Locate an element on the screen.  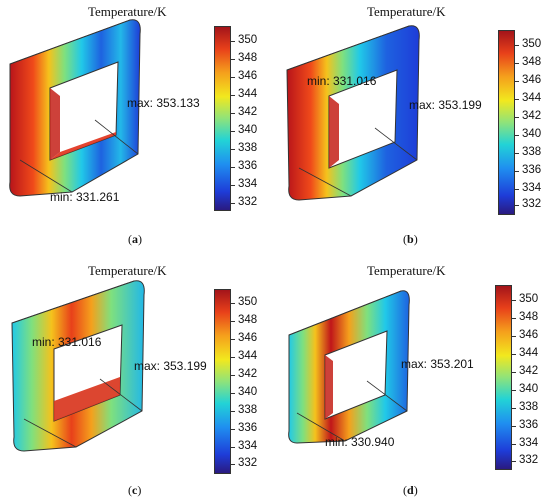
panel-b-min-label: min: 331.016 is located at coordinates (342, 81).